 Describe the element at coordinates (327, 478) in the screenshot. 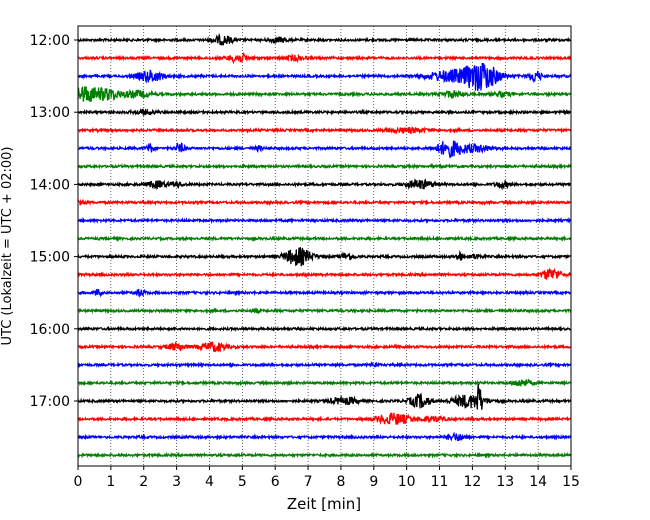

I see `x-axis-ticks: 0 1 2 3 4 5 6 7 8 9 10 11 12 13 14 15` at that location.